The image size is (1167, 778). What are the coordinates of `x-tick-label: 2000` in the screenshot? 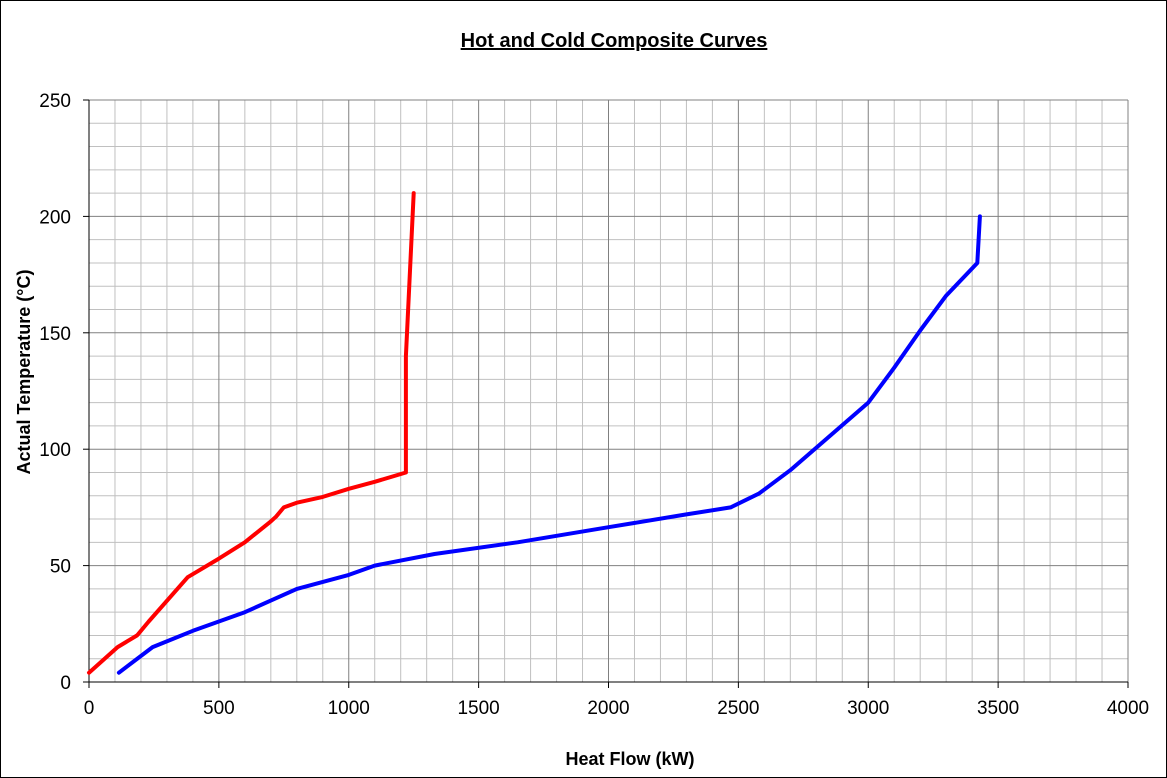 It's located at (608, 708).